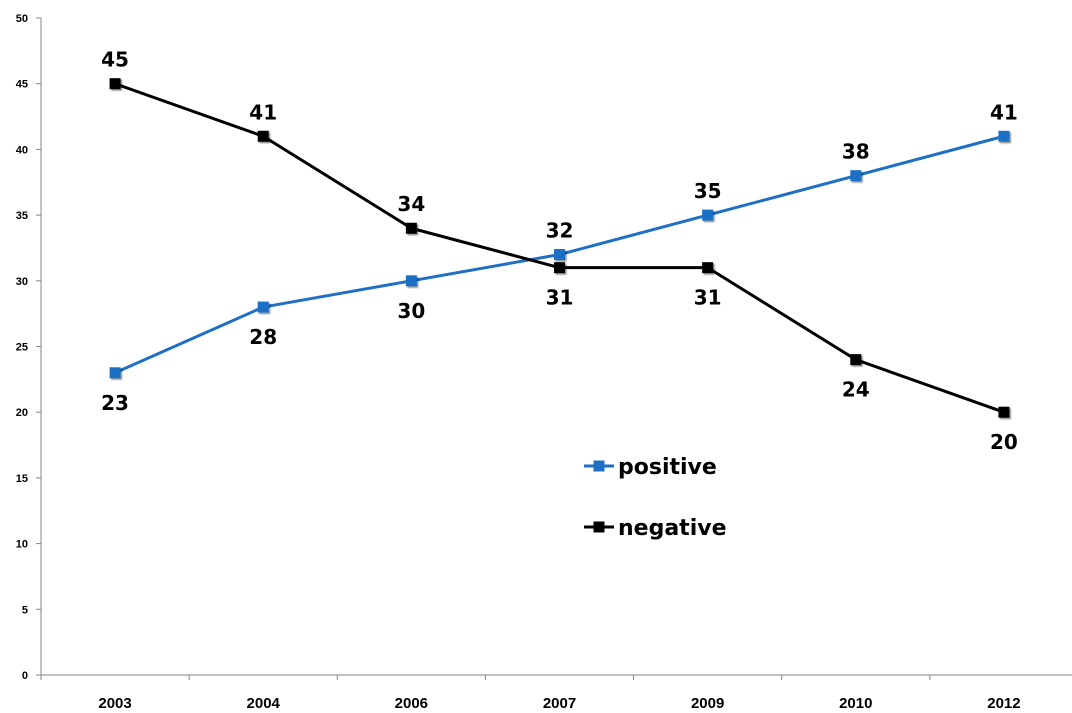 The height and width of the screenshot is (713, 1072). What do you see at coordinates (708, 191) in the screenshot?
I see `data-label-positive: 35` at bounding box center [708, 191].